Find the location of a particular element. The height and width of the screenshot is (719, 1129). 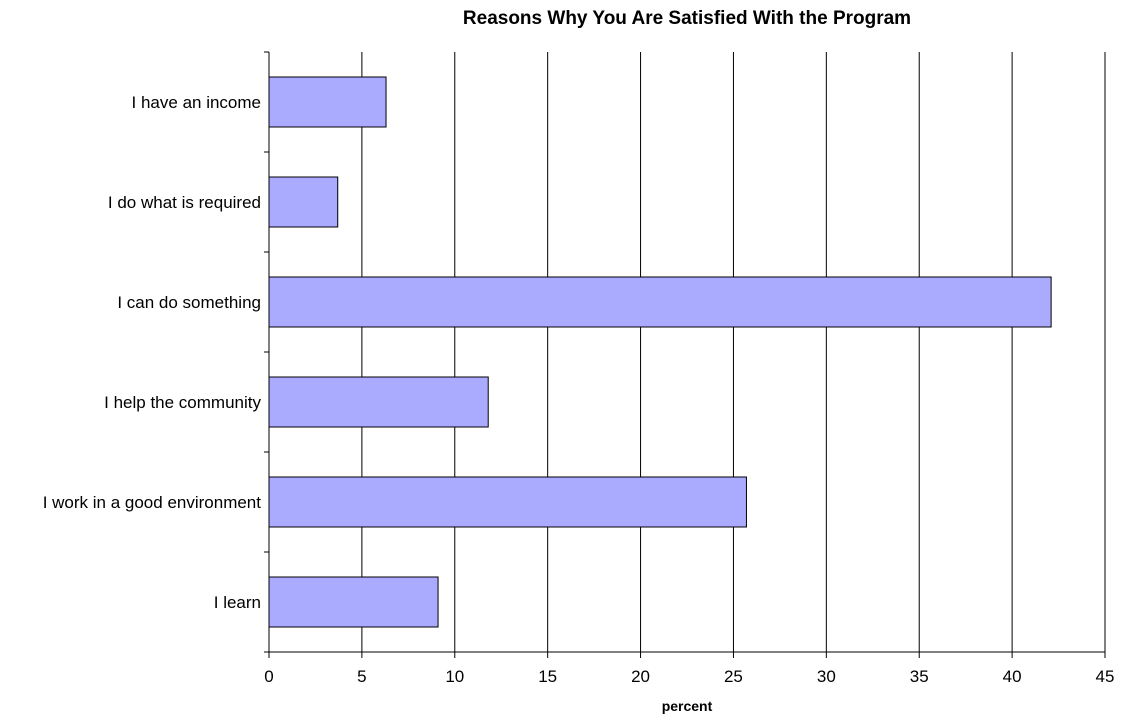

x-tick-label: 30 is located at coordinates (826, 676).